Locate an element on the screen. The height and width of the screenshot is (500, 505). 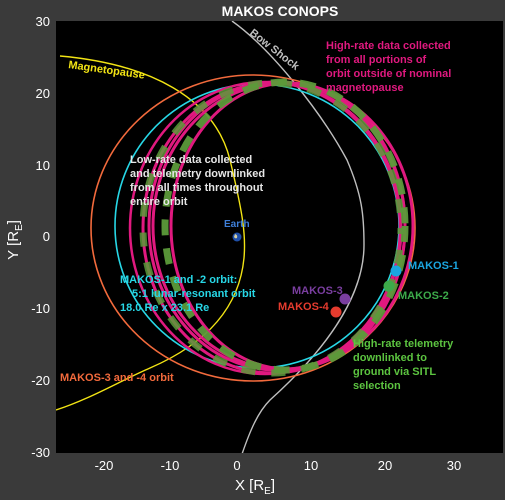
makos1-marker is located at coordinates (396, 271).